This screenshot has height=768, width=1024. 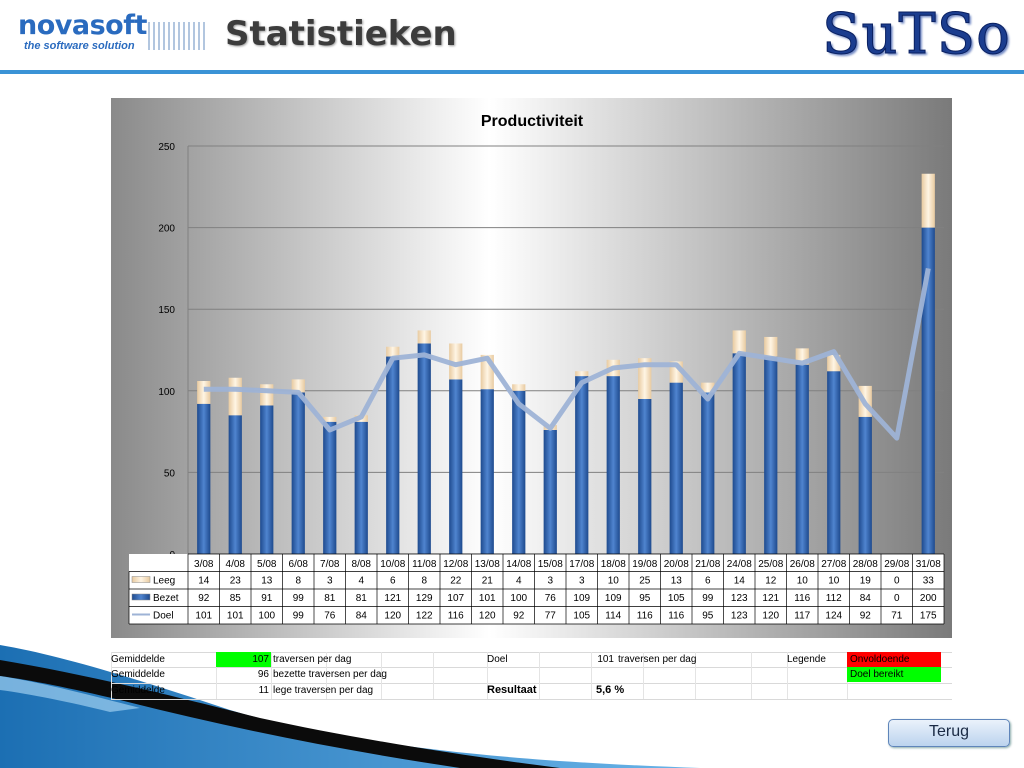 I want to click on table-value: 105, so click(x=676, y=598).